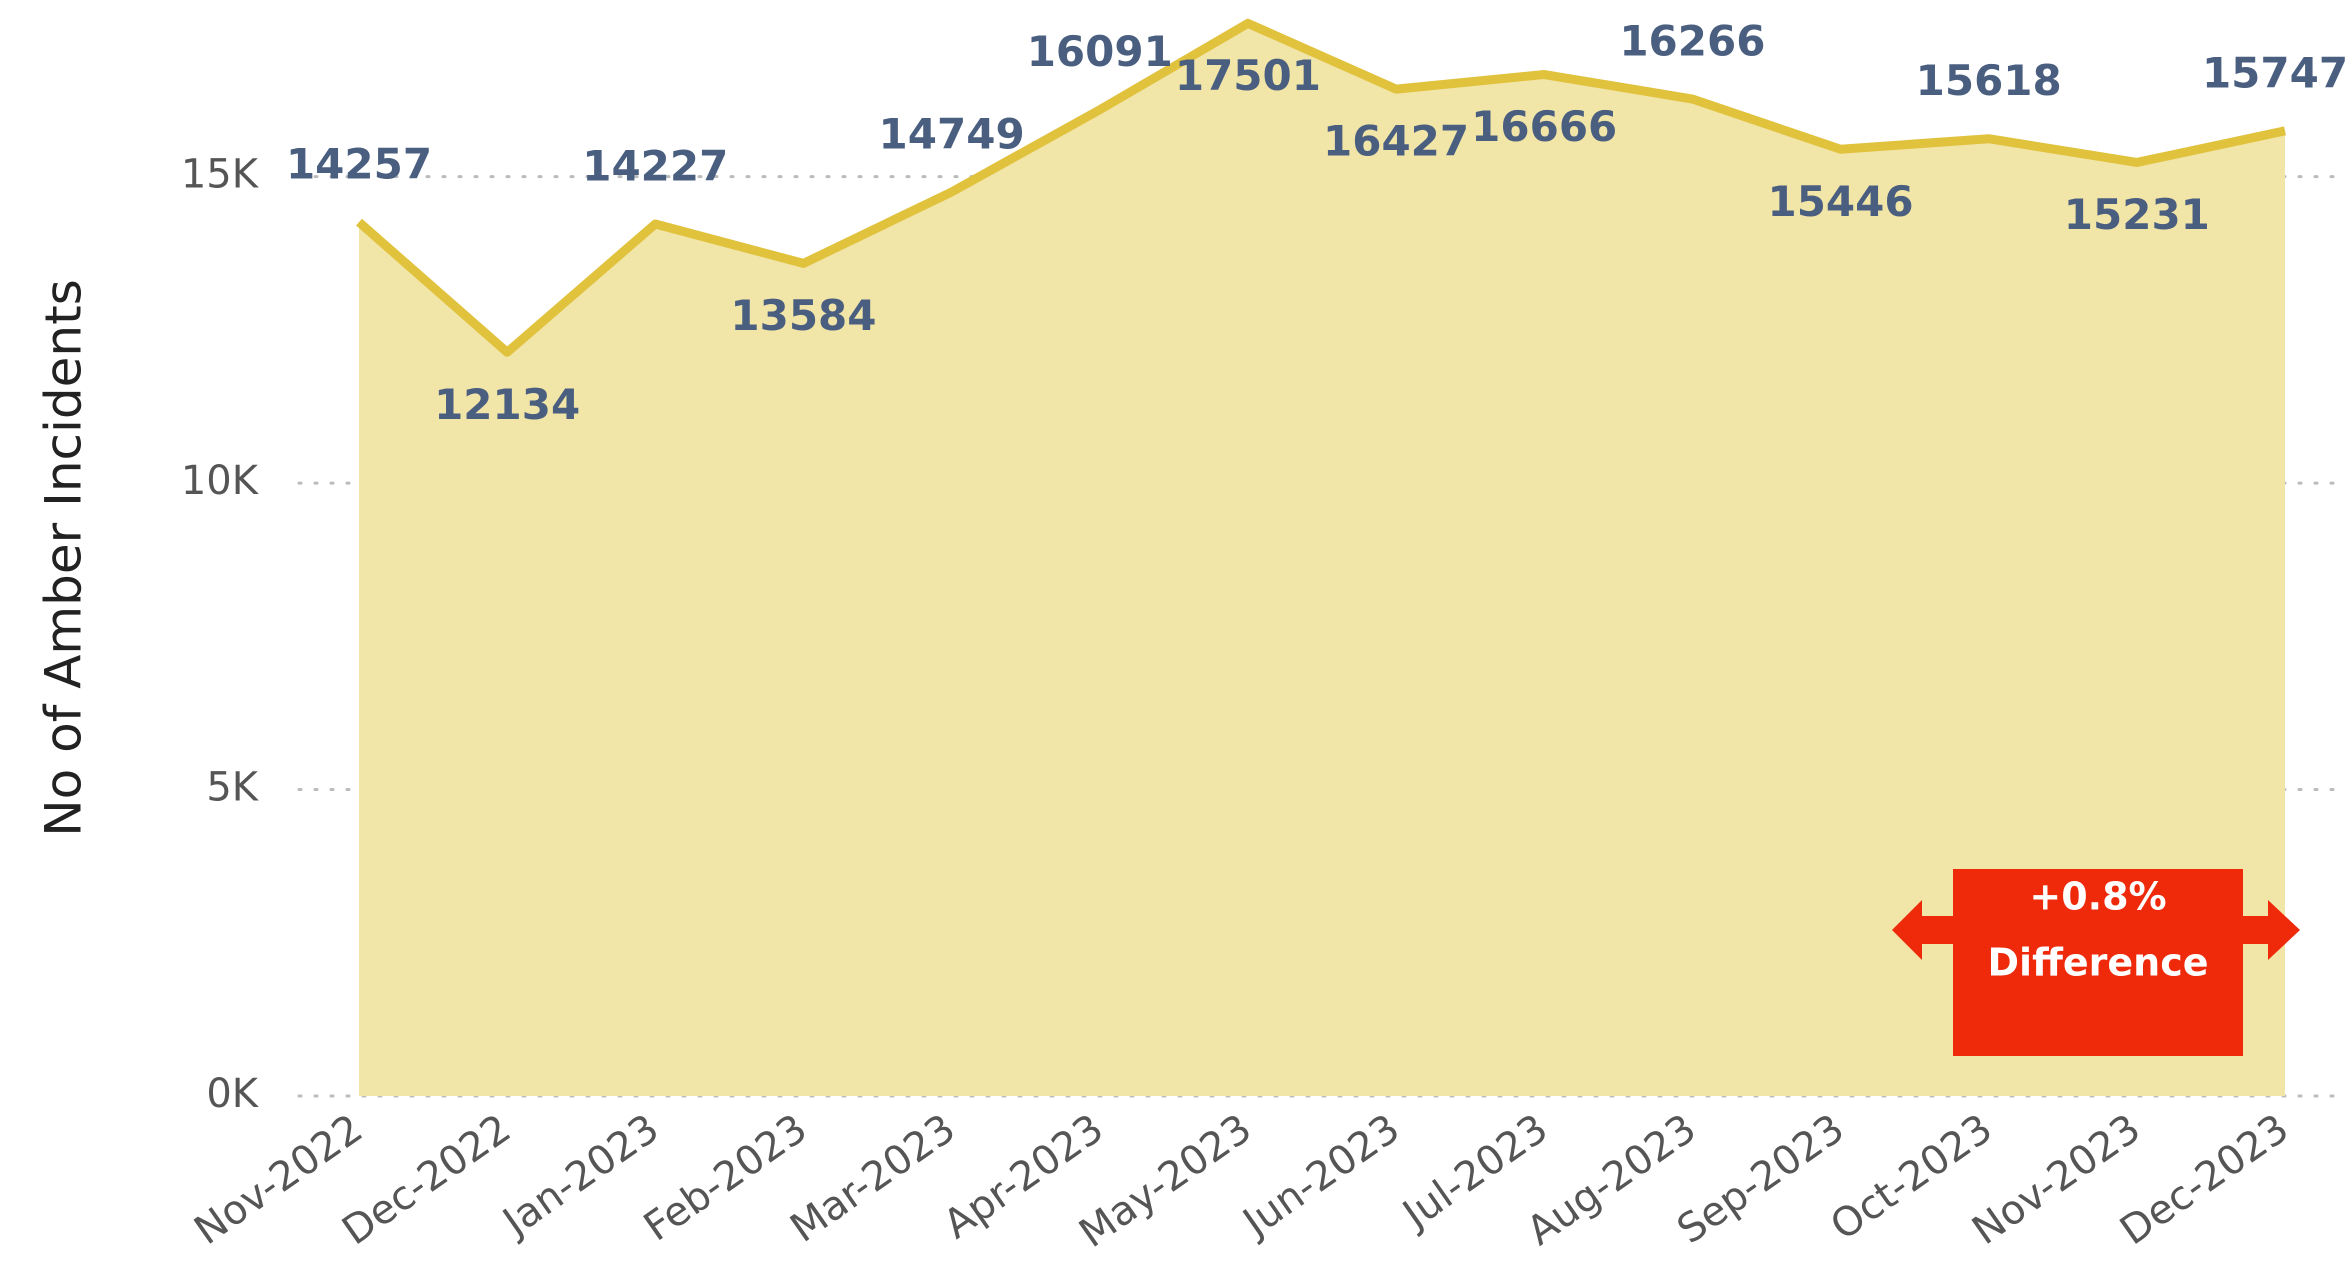 This screenshot has width=2345, height=1268. What do you see at coordinates (1320, 1177) in the screenshot?
I see `x-tick-label: Jun-2023` at bounding box center [1320, 1177].